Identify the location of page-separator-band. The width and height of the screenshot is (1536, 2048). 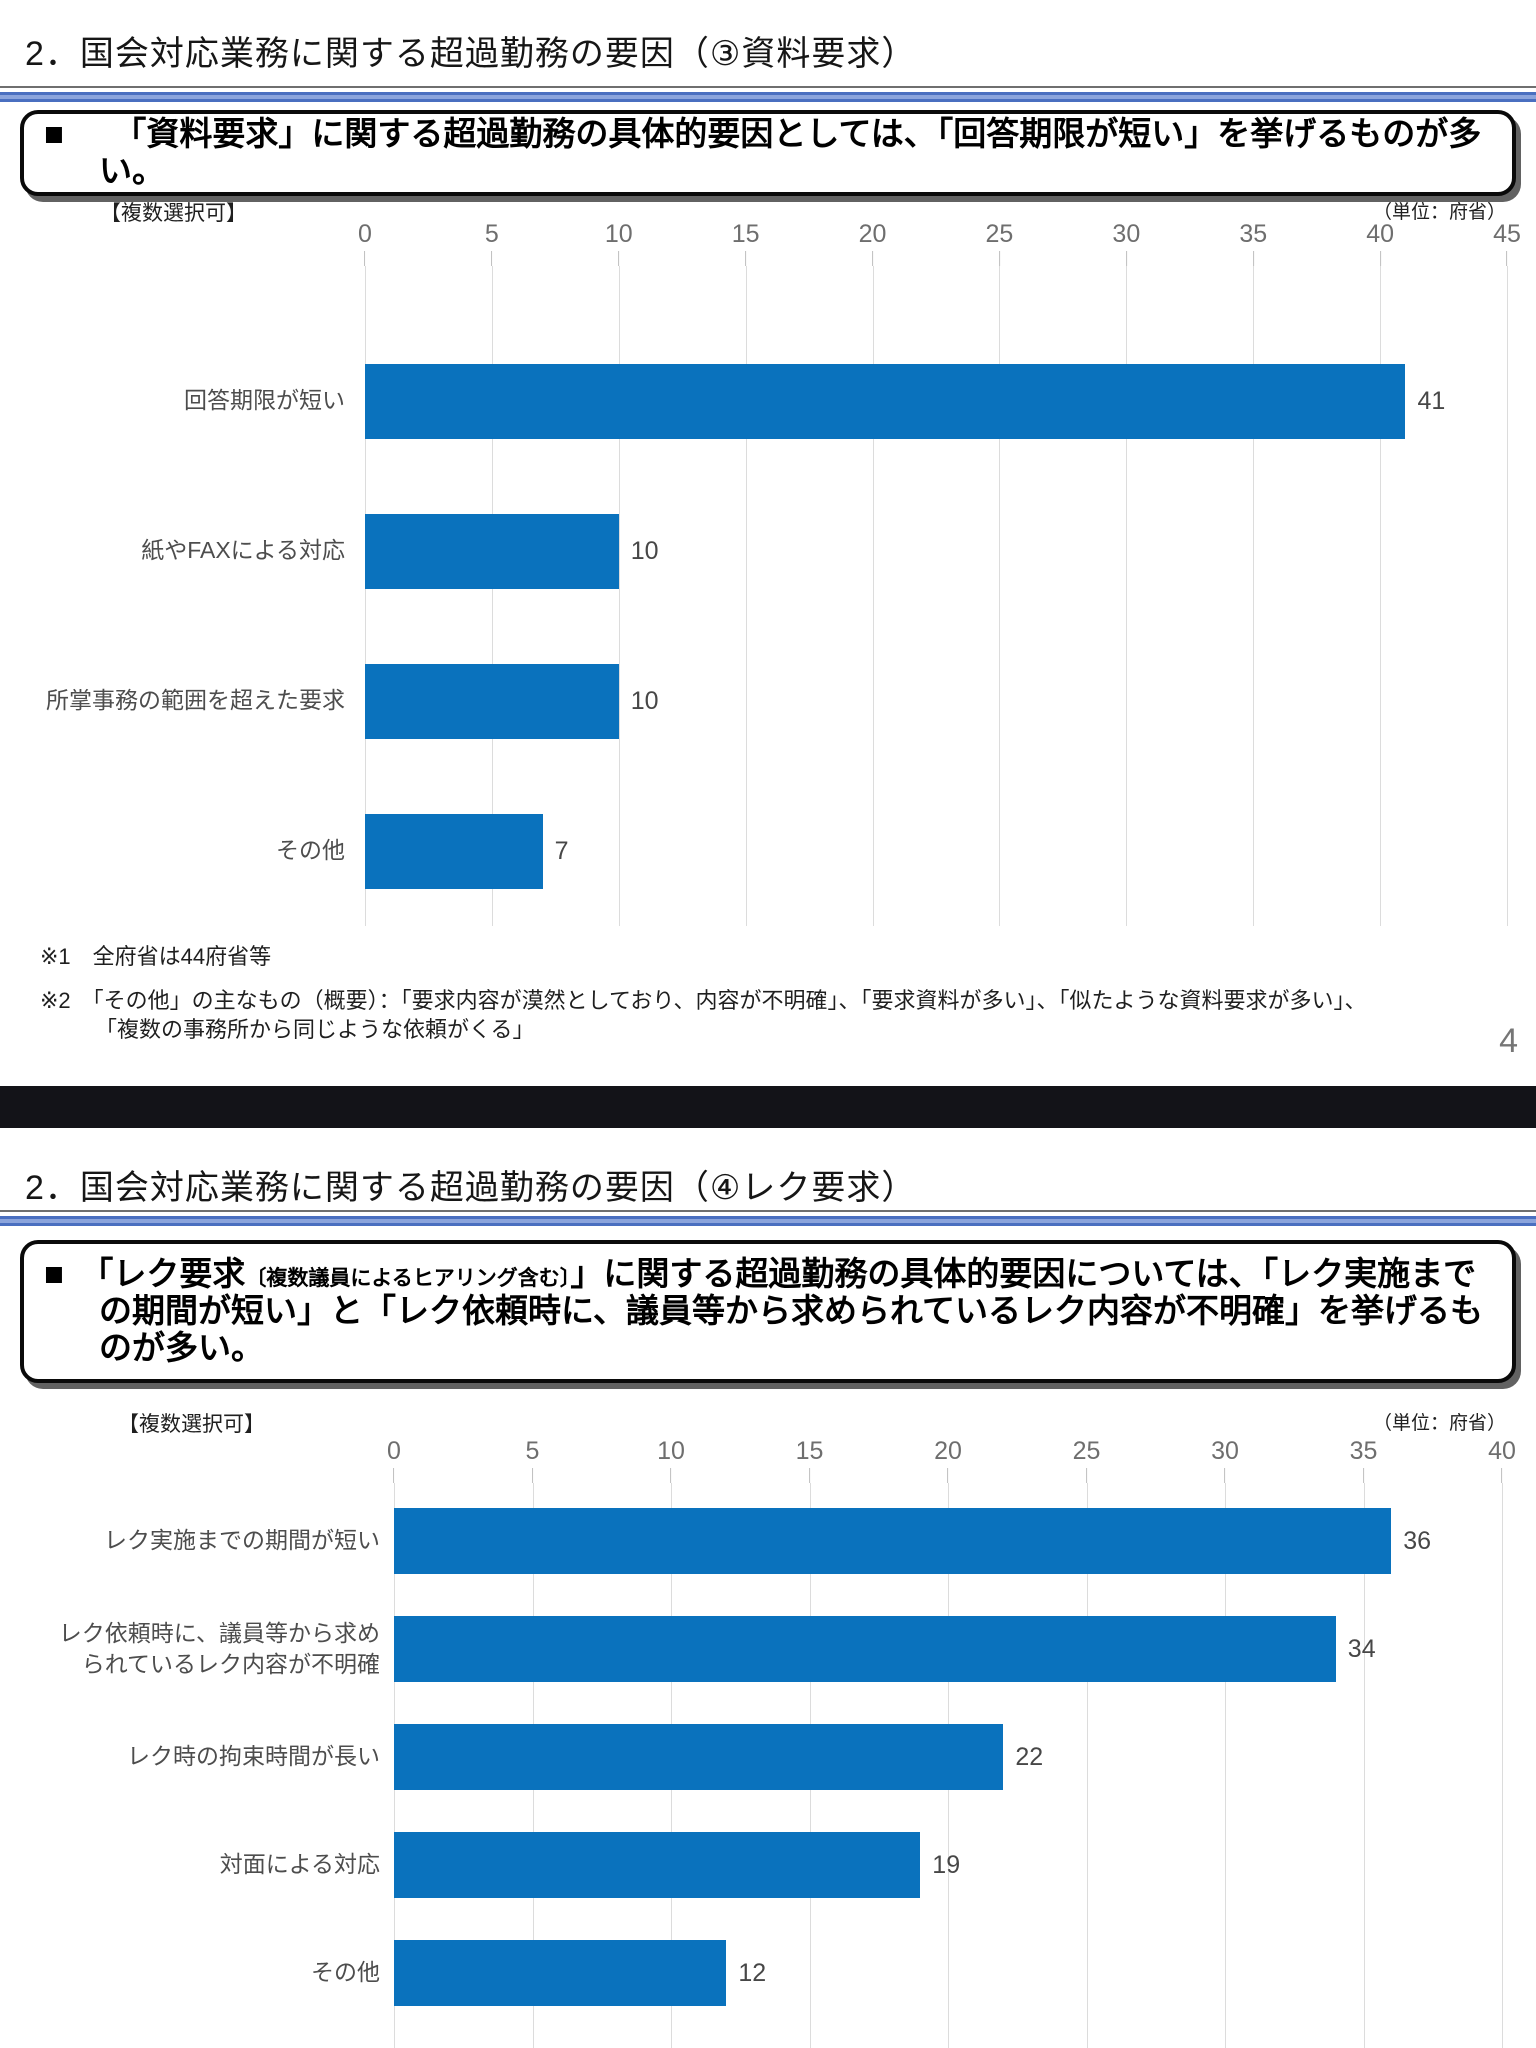
(768, 1107).